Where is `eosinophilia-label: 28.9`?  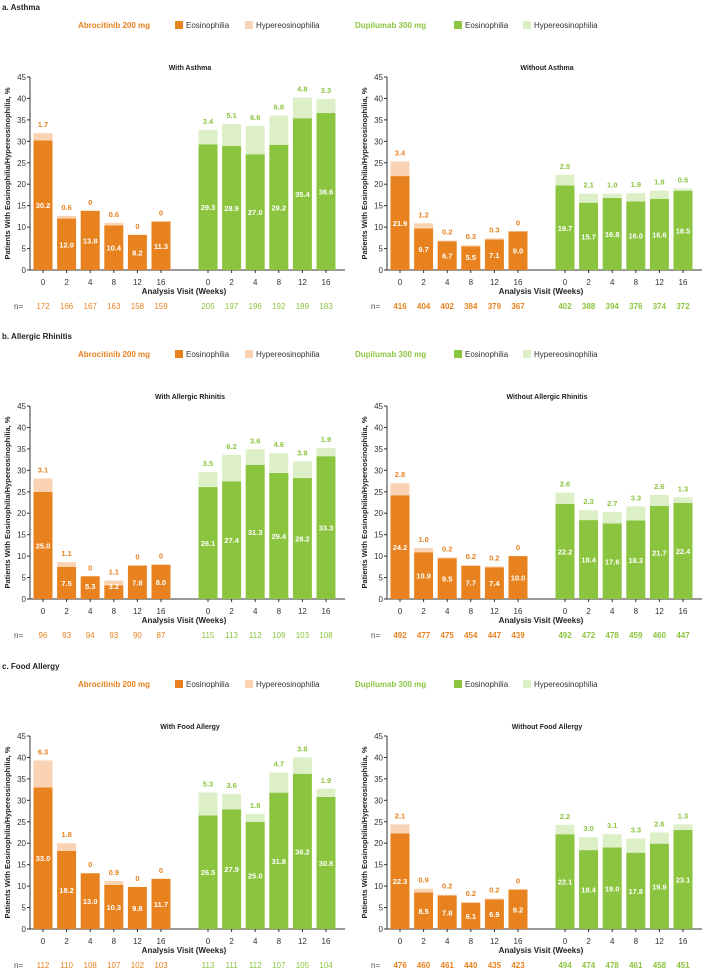
eosinophilia-label: 28.9 is located at coordinates (231, 208).